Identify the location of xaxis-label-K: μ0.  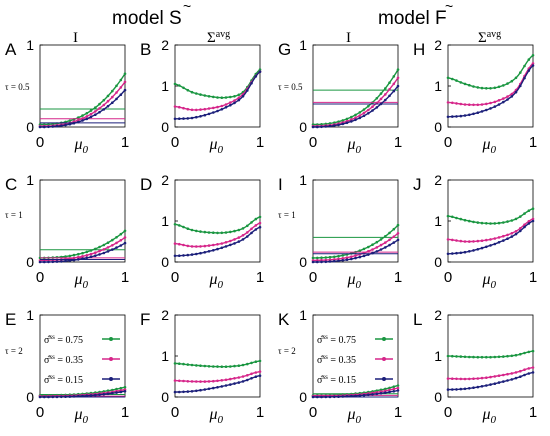
(354, 416).